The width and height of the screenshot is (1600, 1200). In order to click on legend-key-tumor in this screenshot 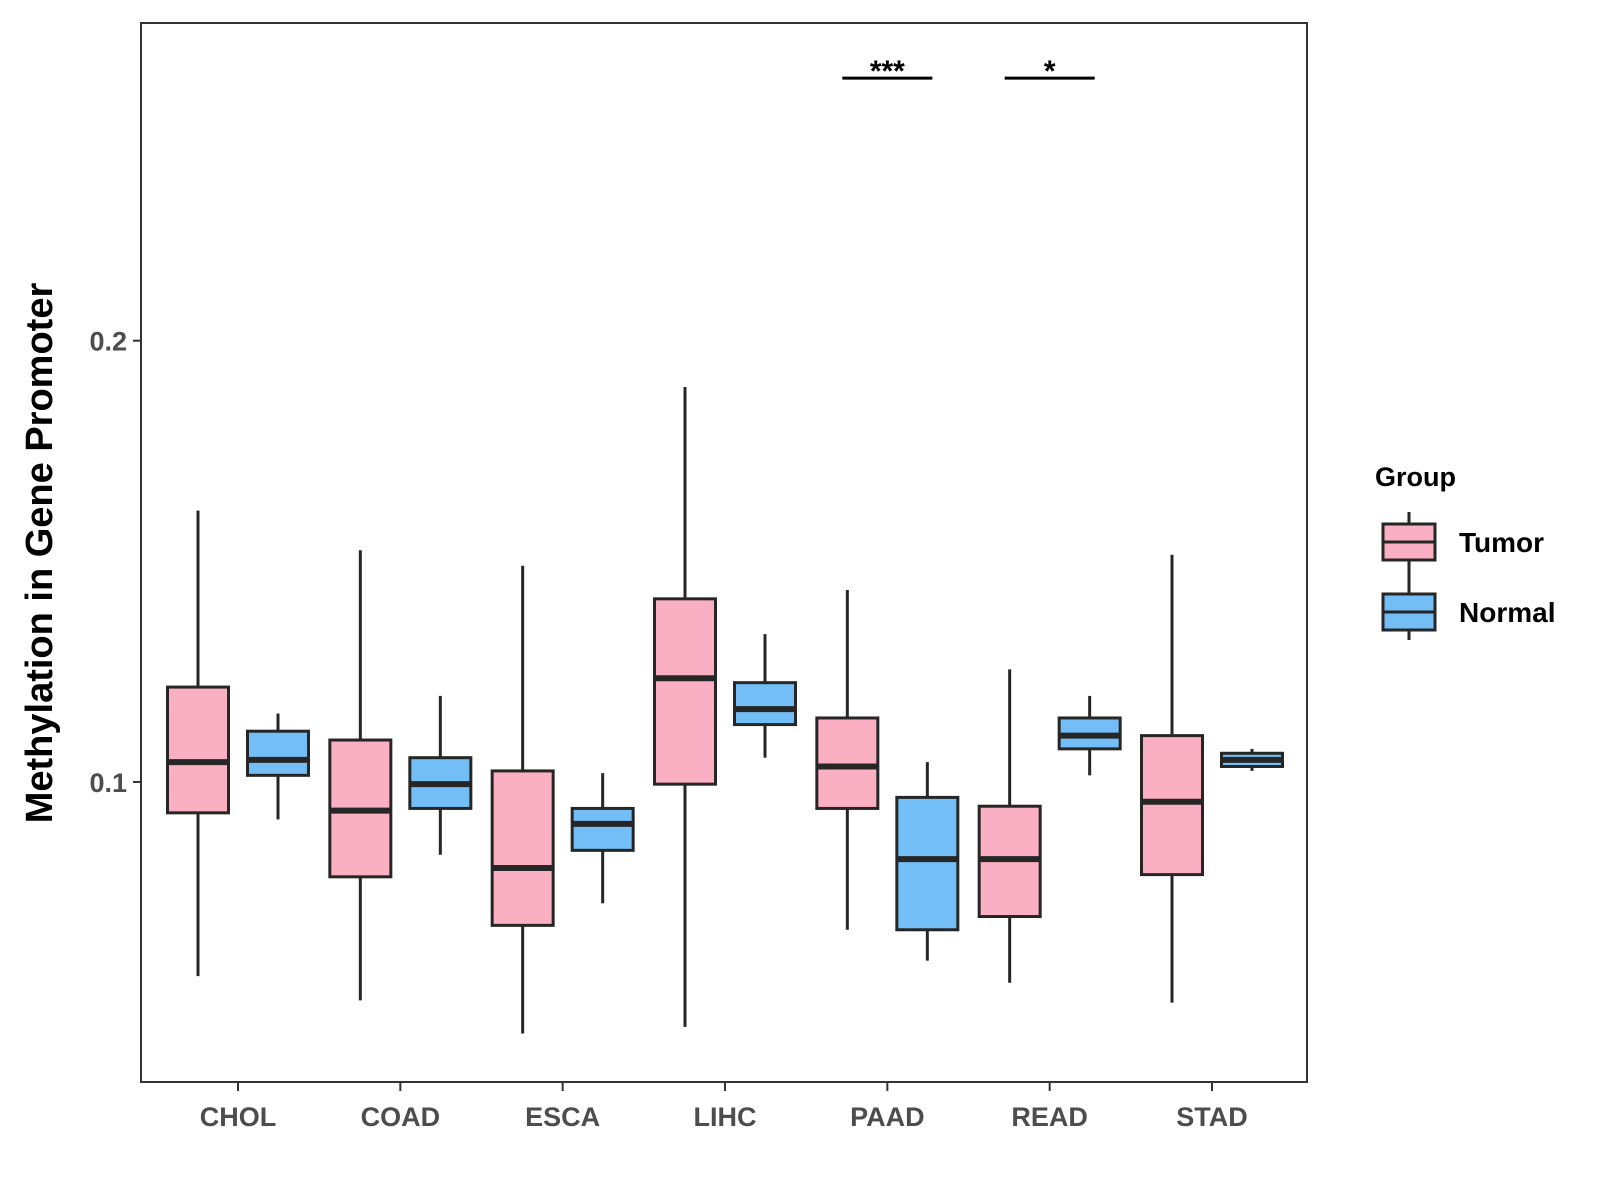, I will do `click(1409, 551)`.